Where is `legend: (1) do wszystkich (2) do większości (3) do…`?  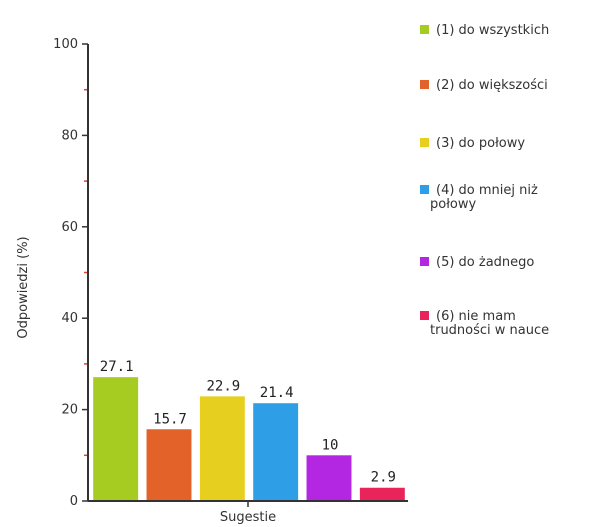
legend: (1) do wszystkich (2) do większości (3) do… is located at coordinates (484, 180).